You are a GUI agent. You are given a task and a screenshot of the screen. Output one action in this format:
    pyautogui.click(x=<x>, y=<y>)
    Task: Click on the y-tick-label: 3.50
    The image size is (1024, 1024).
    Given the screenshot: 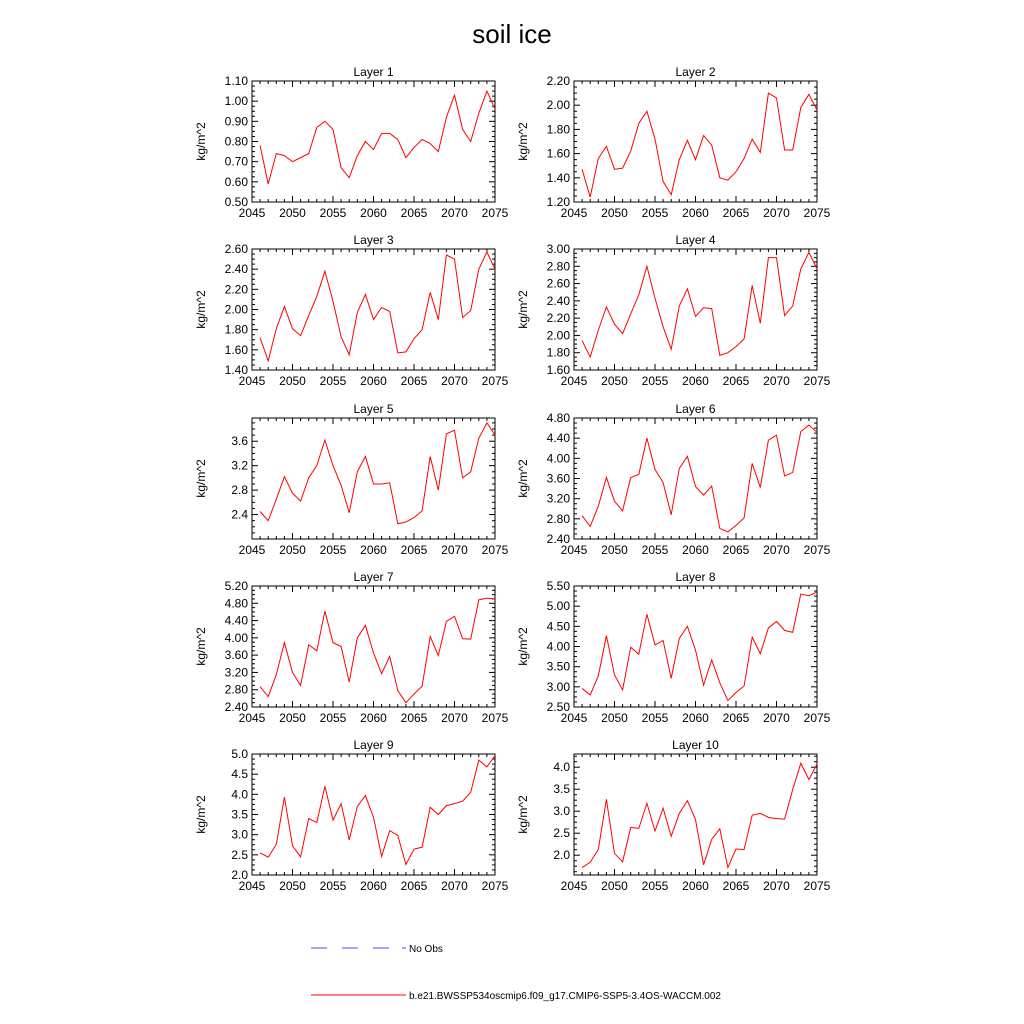 What is the action you would take?
    pyautogui.click(x=559, y=667)
    